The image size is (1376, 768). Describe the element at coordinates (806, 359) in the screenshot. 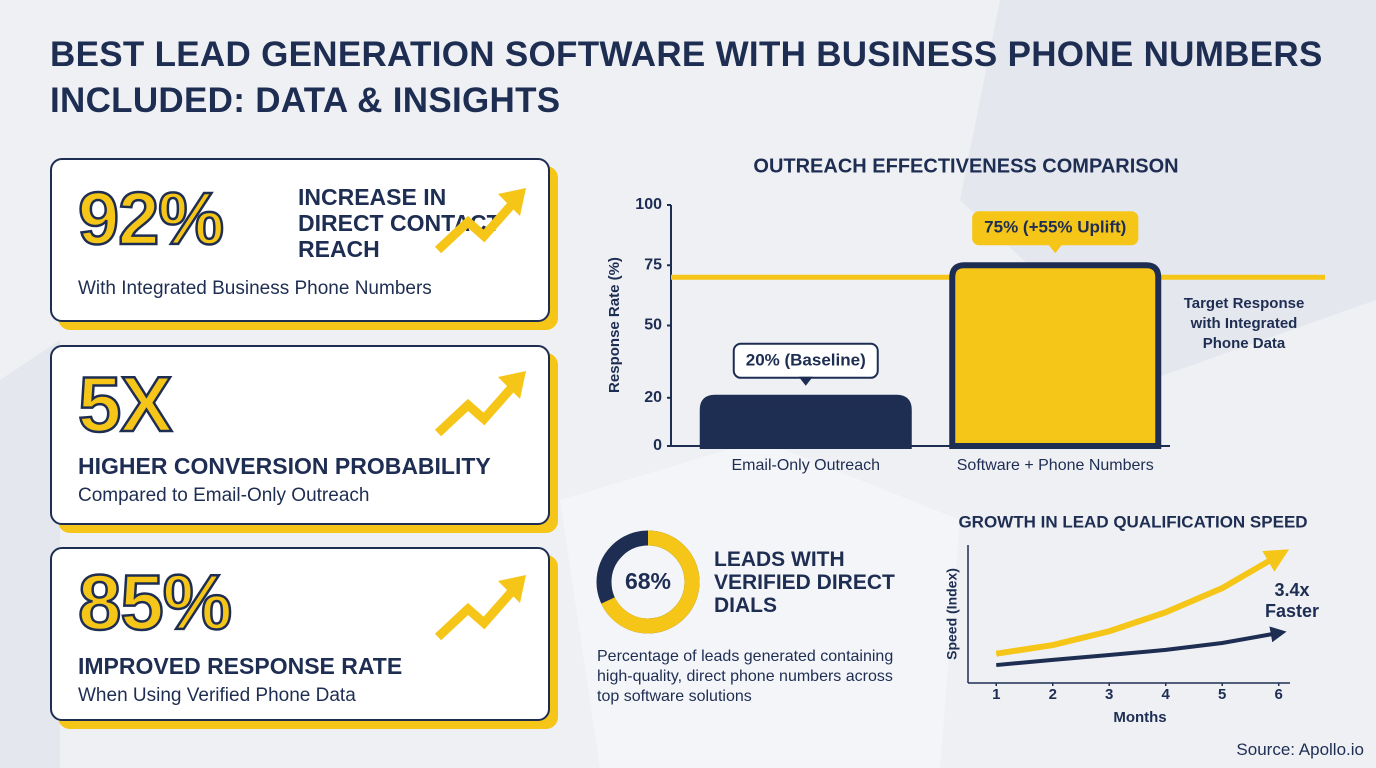

I see `value-label: 20% (Baseline)` at that location.